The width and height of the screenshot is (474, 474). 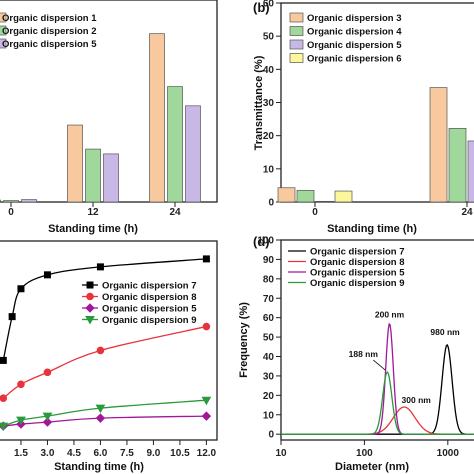 I want to click on panel-c-xtick-label: 7.5, so click(x=127, y=453).